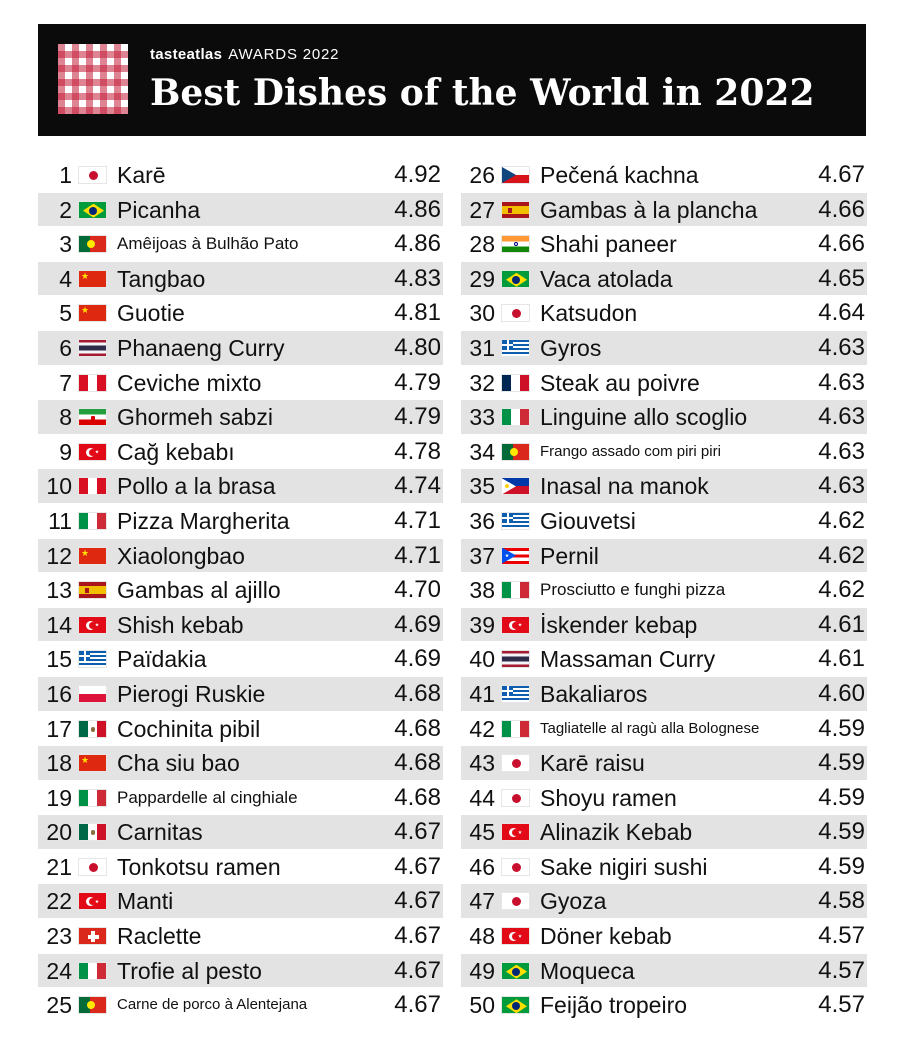  I want to click on rank-number: 21, so click(59, 866).